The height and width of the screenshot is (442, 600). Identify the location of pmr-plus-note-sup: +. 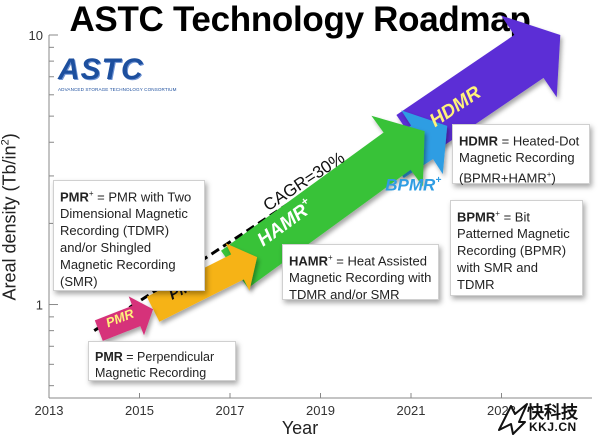
(91, 193).